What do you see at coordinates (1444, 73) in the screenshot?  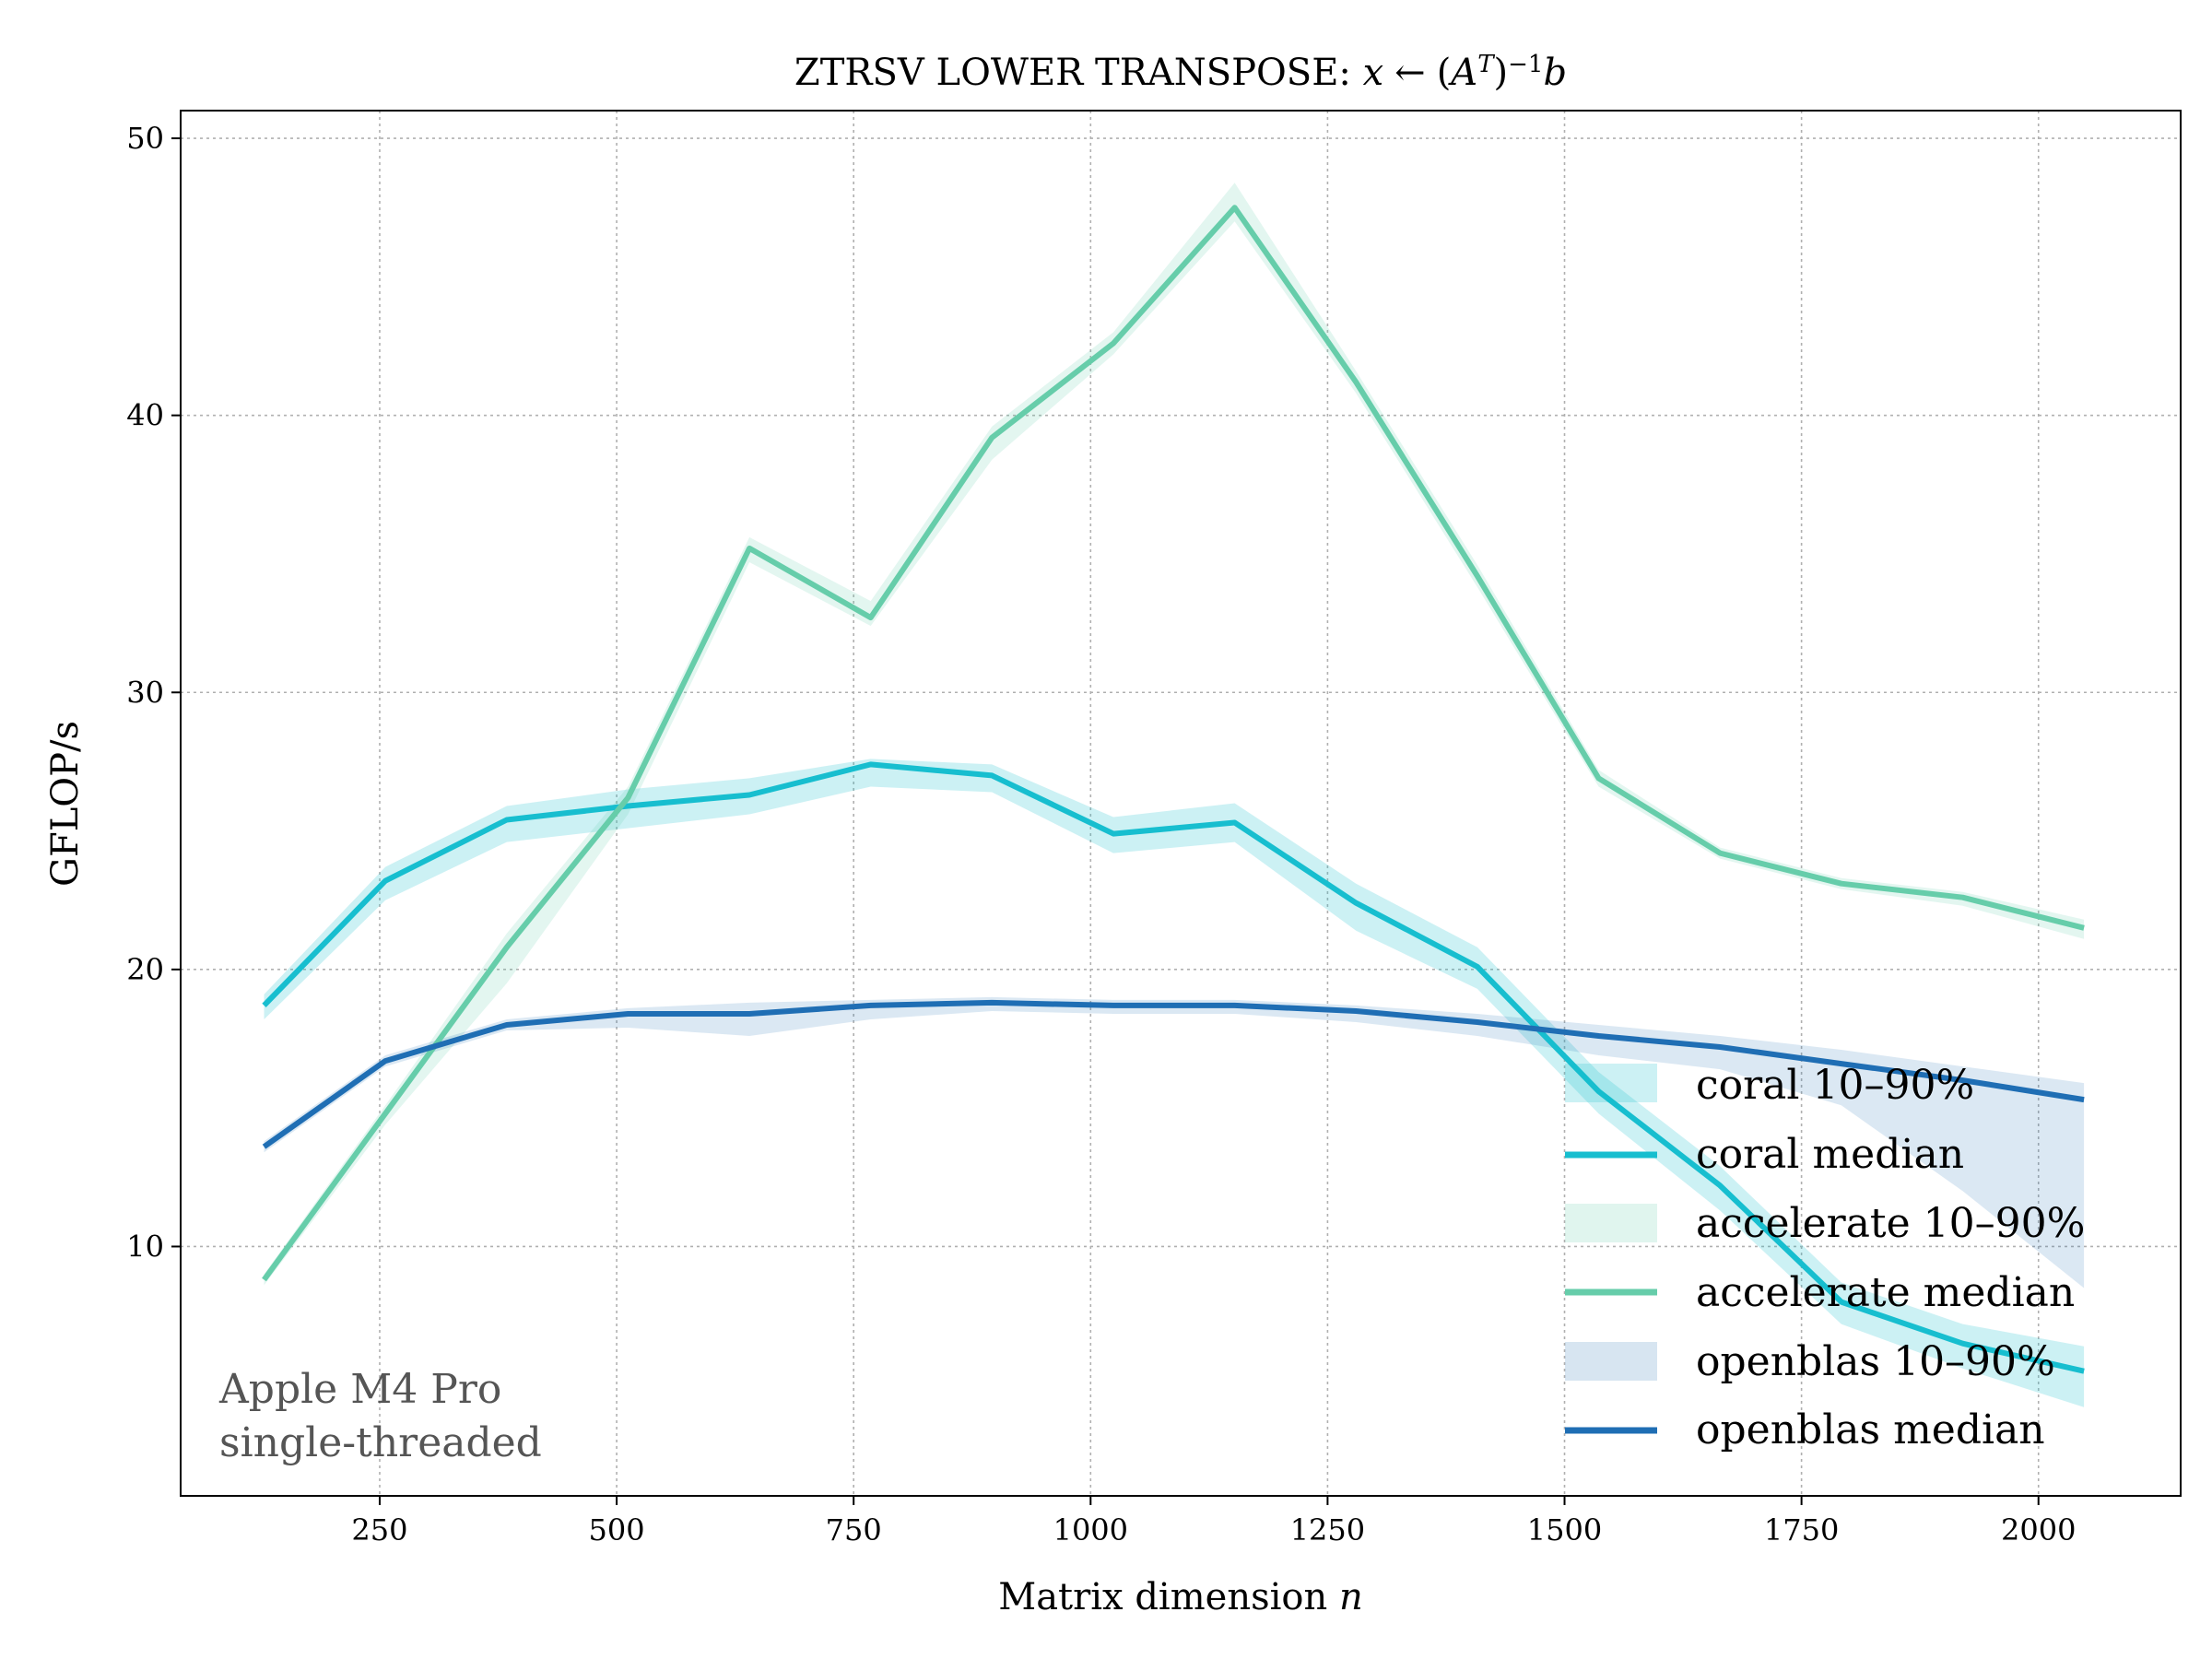 I see `title-open-paren: (` at bounding box center [1444, 73].